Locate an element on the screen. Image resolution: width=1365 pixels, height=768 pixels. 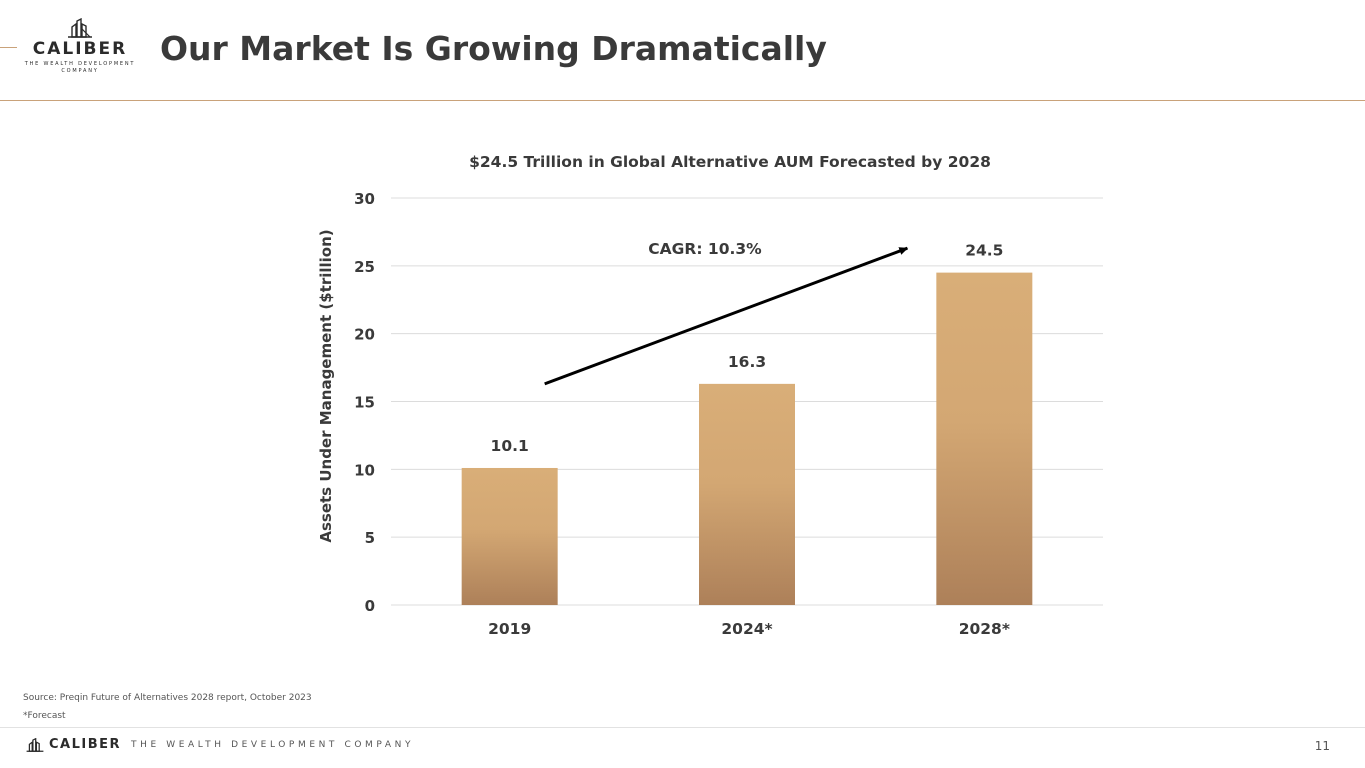
header-accent-line is located at coordinates (8, 47).